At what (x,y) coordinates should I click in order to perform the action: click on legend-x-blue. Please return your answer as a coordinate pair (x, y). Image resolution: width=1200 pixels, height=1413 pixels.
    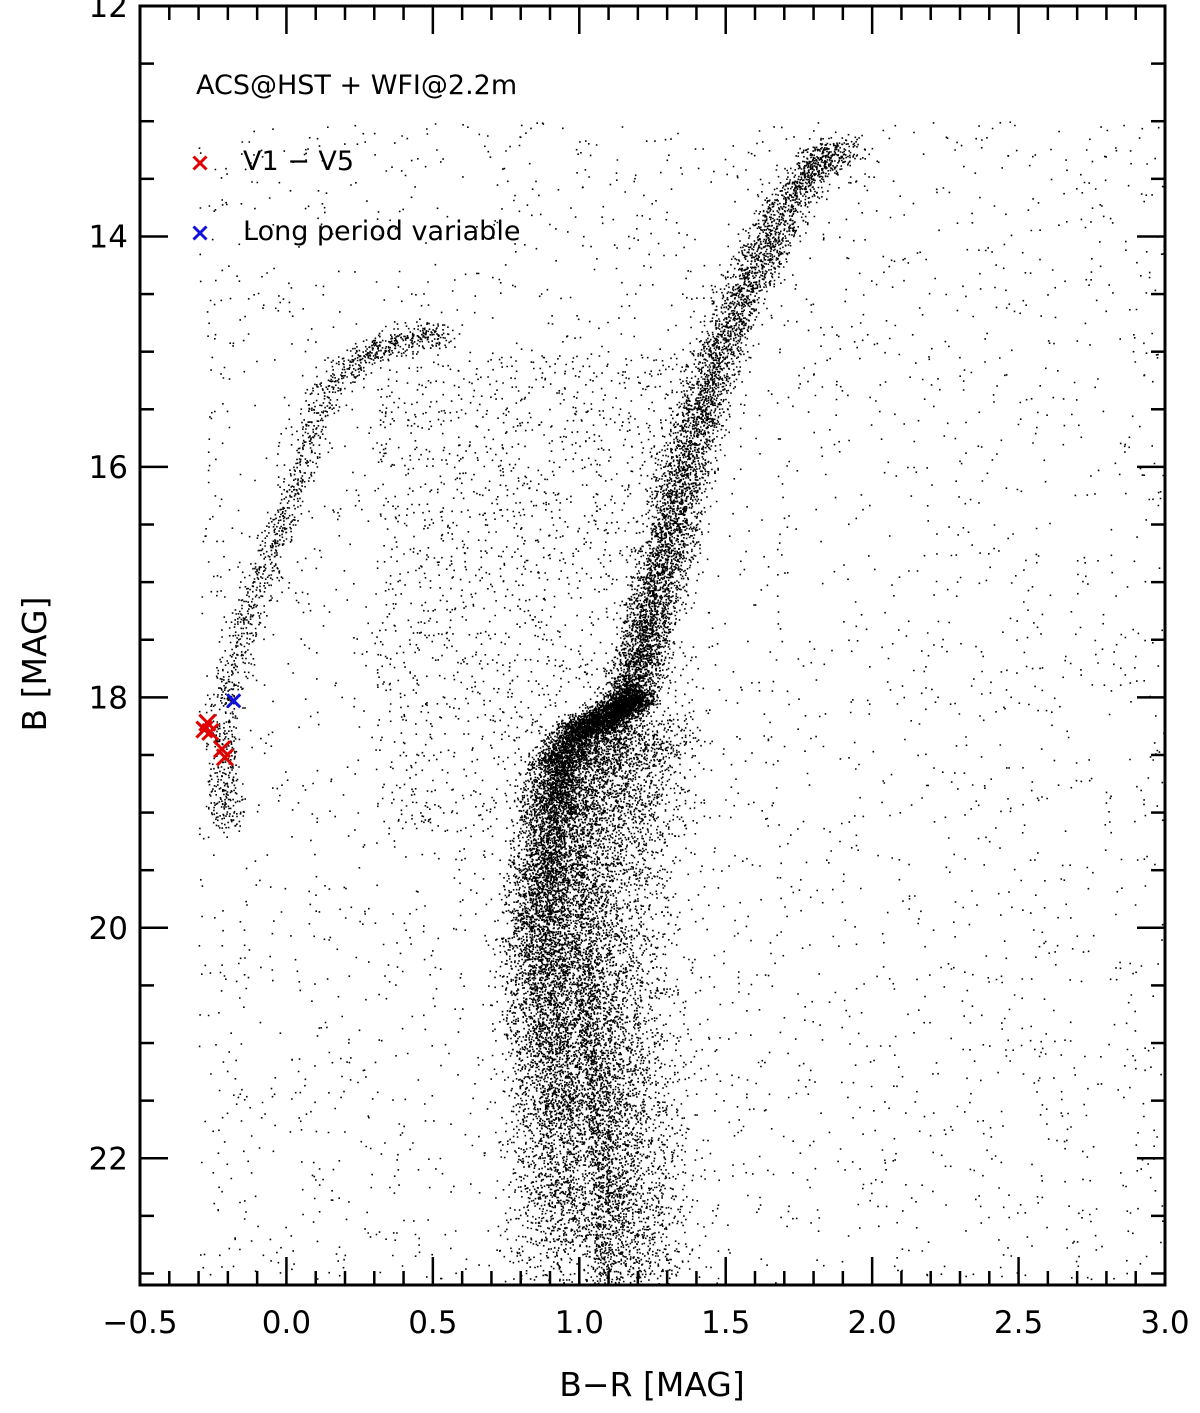
    Looking at the image, I should click on (200, 233).